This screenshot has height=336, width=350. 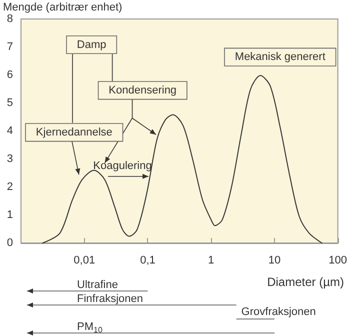 I want to click on annotation: Kjernedannelse, so click(x=74, y=132).